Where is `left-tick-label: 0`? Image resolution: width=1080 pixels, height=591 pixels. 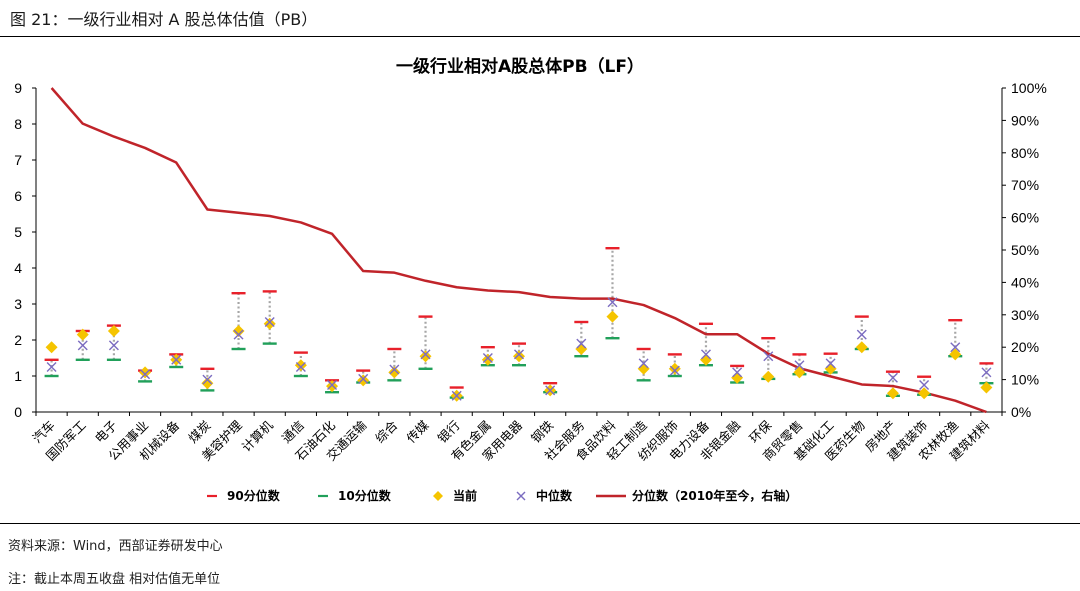 left-tick-label: 0 is located at coordinates (18, 412).